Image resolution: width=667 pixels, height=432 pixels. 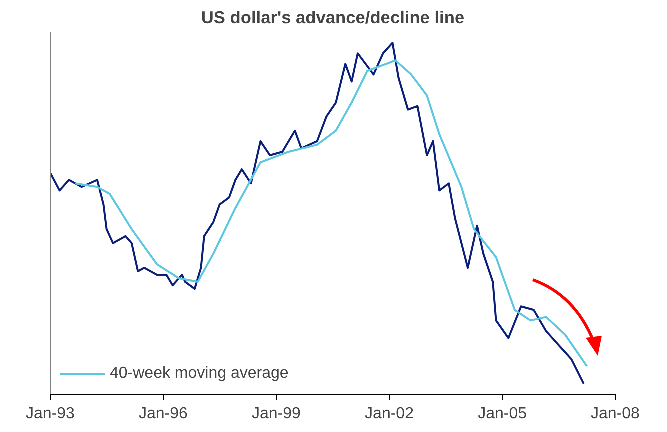 What do you see at coordinates (199, 374) in the screenshot?
I see `legend-label: 40-week moving average` at bounding box center [199, 374].